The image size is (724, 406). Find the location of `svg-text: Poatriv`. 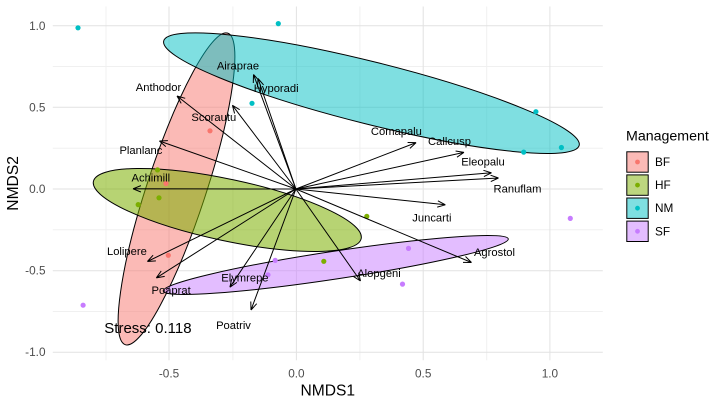

svg-text: Poatriv is located at coordinates (233, 326).